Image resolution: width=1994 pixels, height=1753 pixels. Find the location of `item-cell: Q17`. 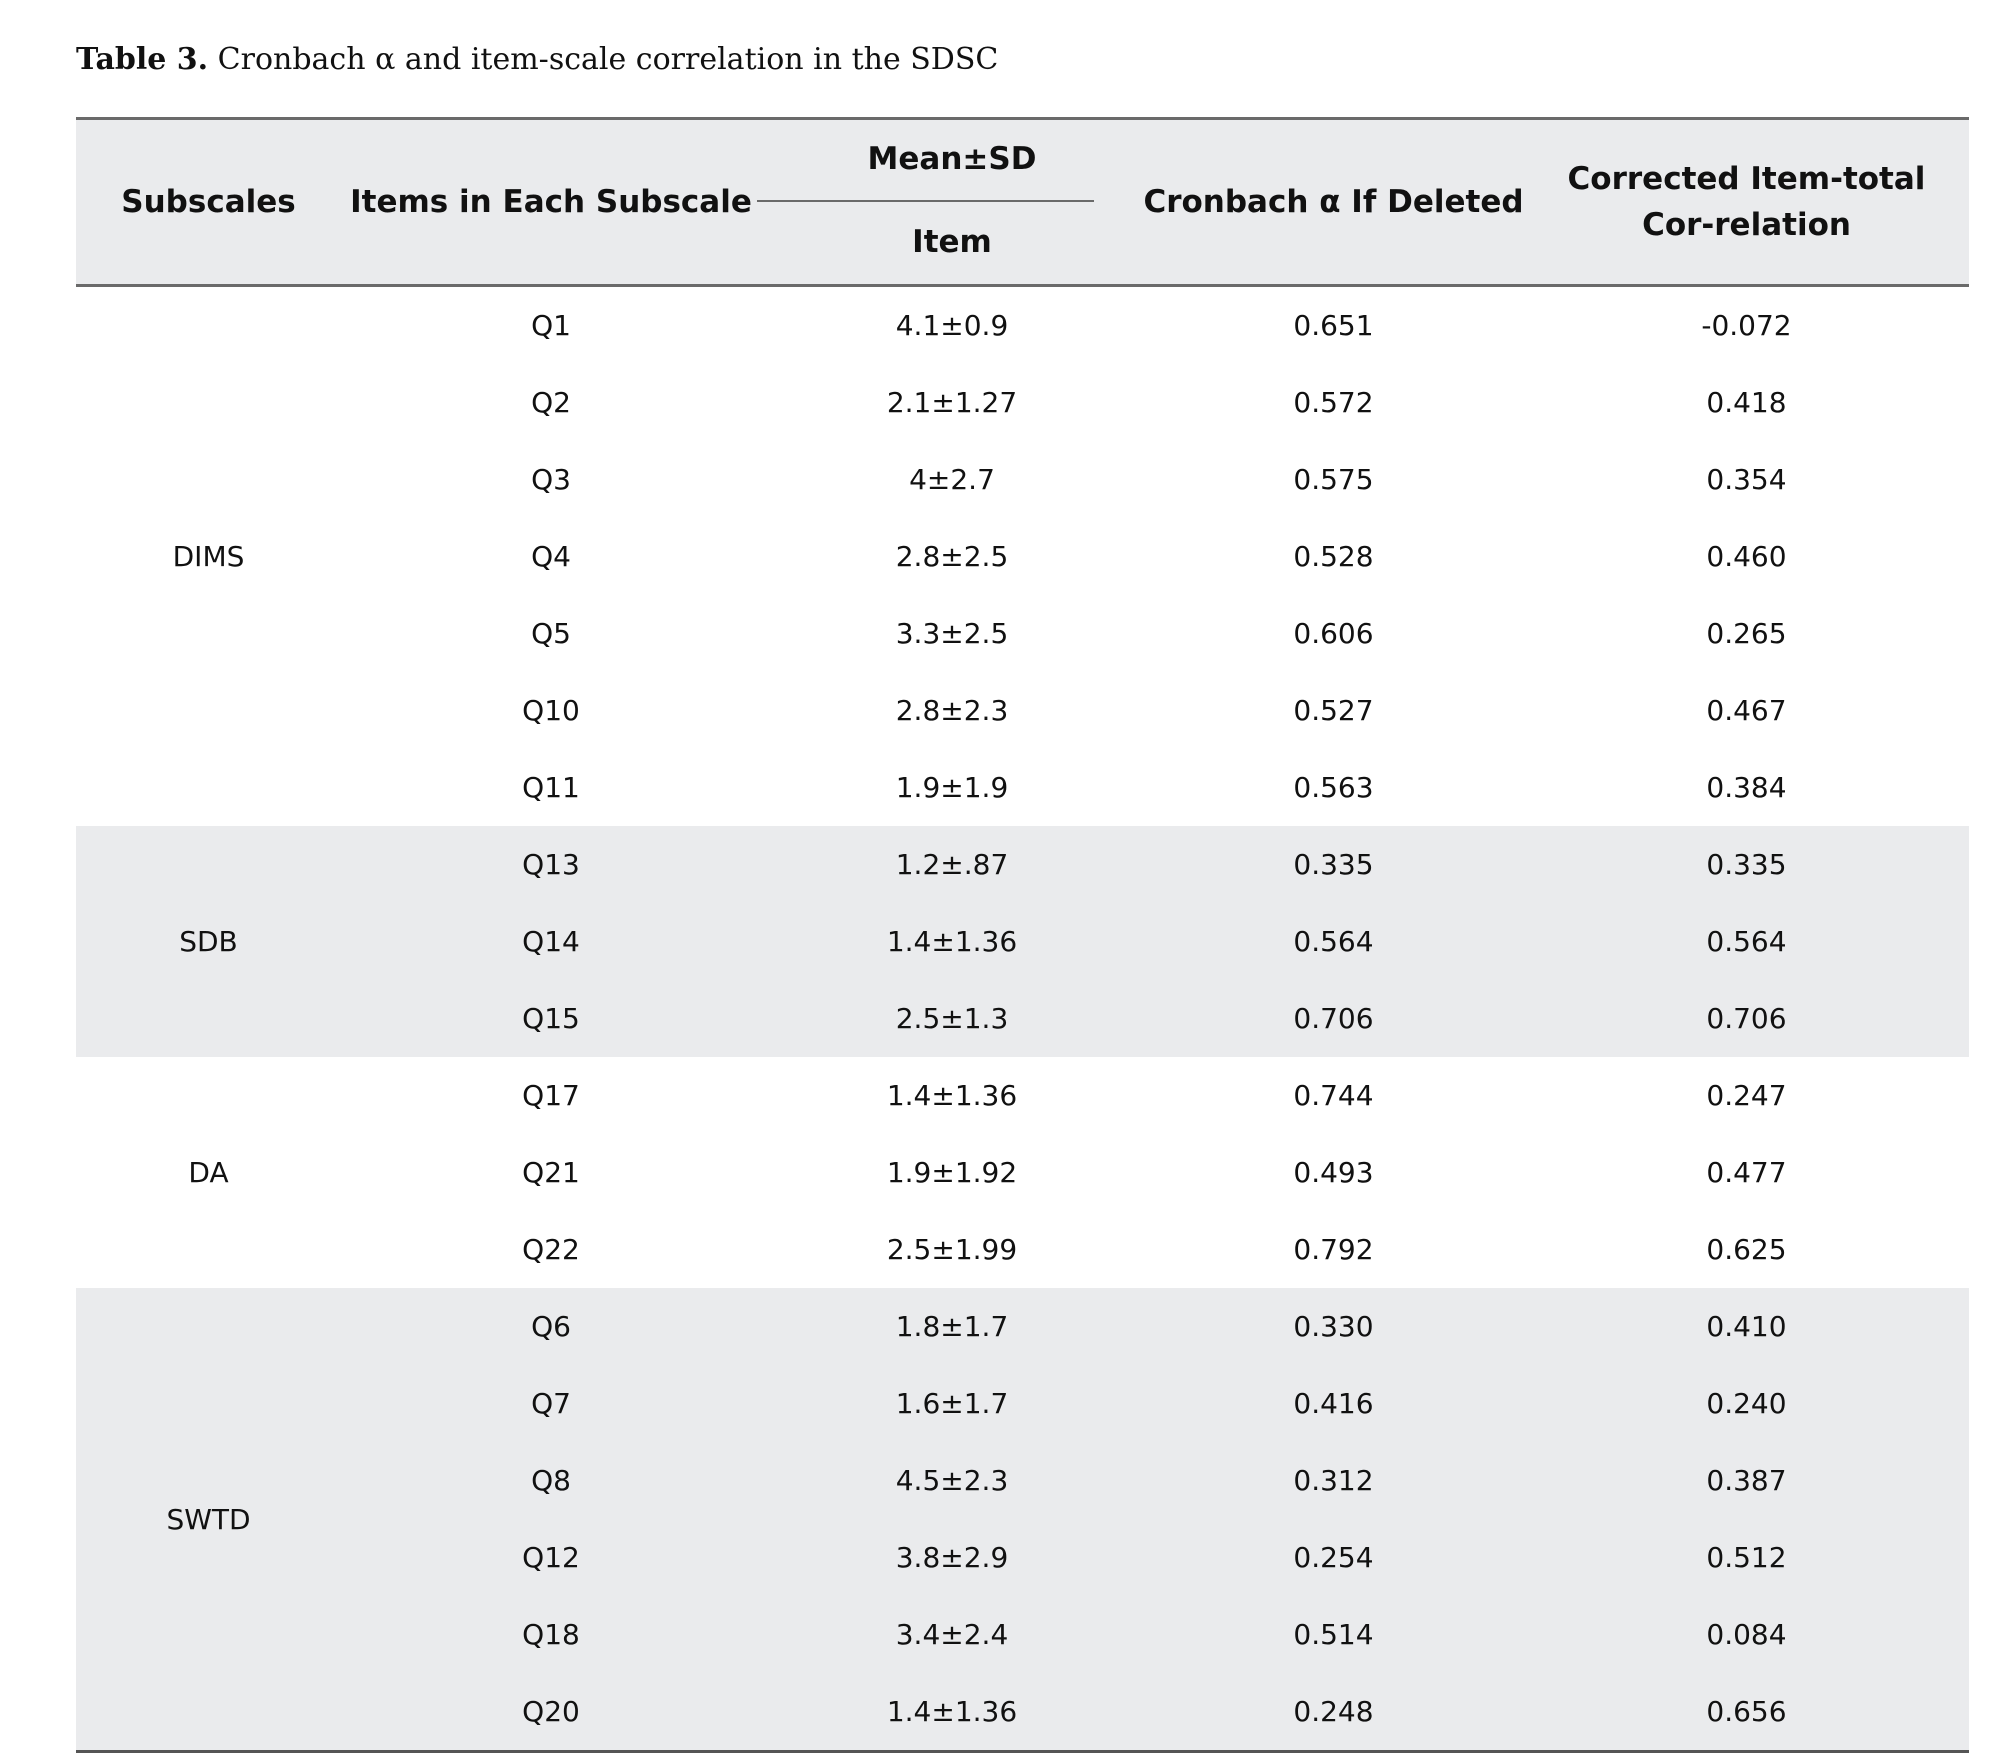

item-cell: Q17 is located at coordinates (551, 1095).